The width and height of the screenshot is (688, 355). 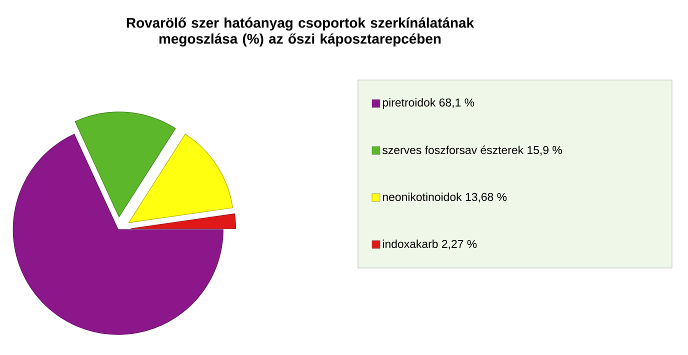 I want to click on legend-label: szerves foszforsav észterek 15,9 %, so click(x=472, y=151).